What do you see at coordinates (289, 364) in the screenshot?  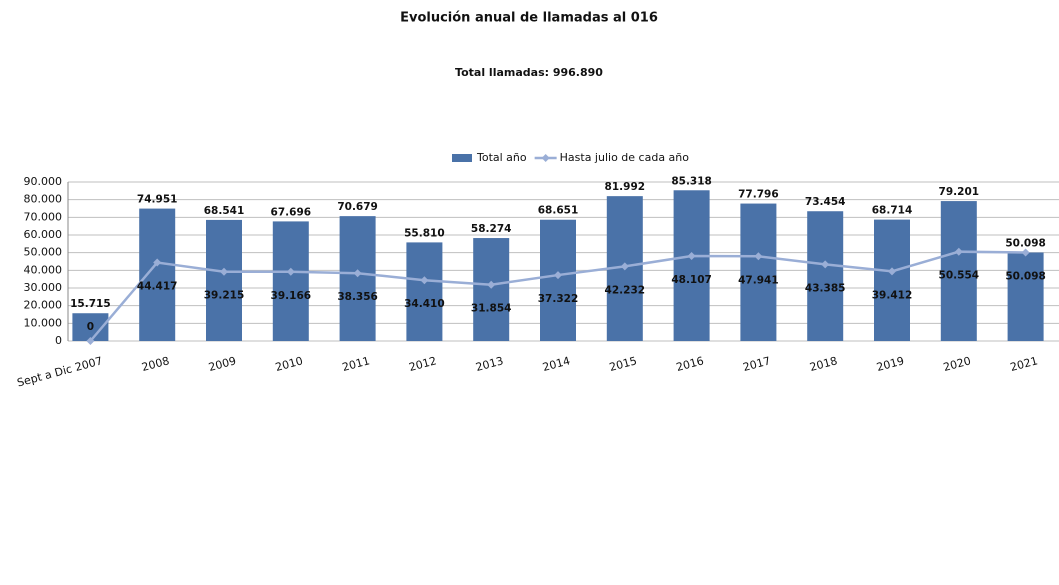 I see `x-tick-label: 2010` at bounding box center [289, 364].